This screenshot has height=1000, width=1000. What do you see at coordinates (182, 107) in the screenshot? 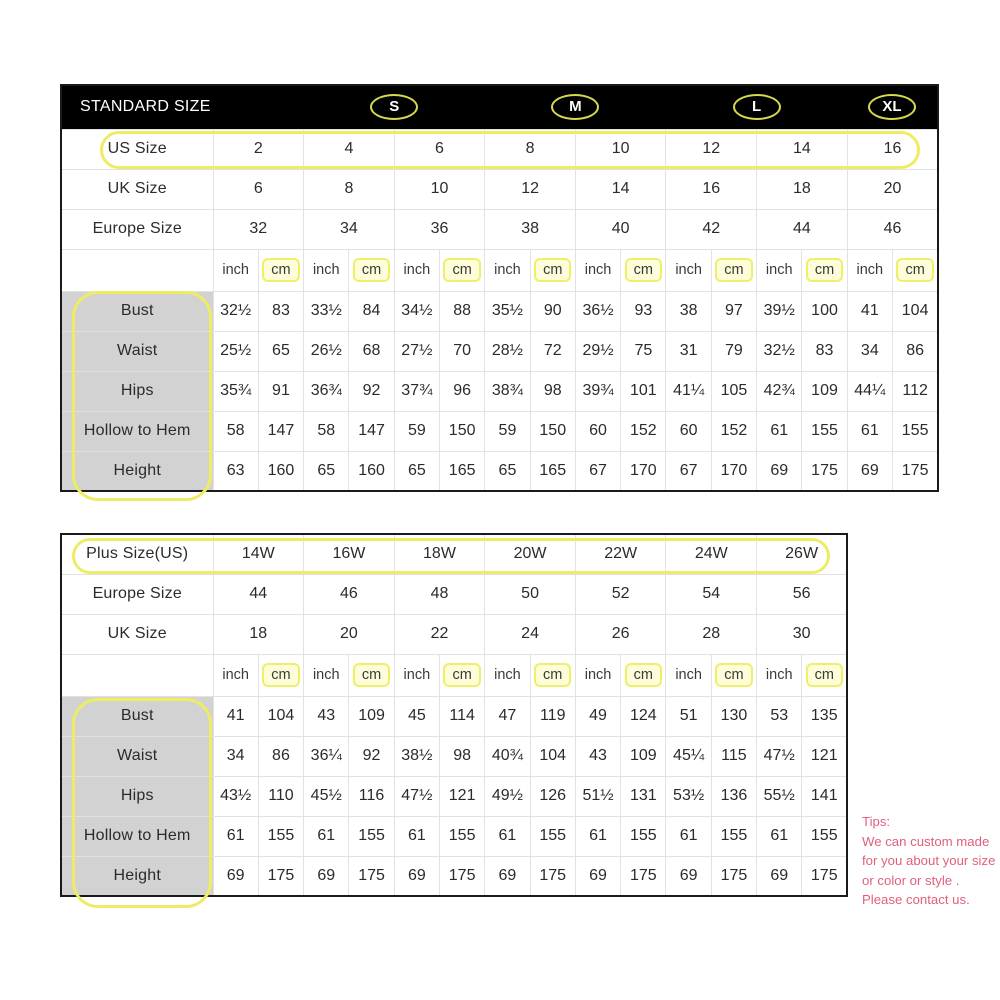
I see `table-title: STANDARD SIZE` at bounding box center [182, 107].